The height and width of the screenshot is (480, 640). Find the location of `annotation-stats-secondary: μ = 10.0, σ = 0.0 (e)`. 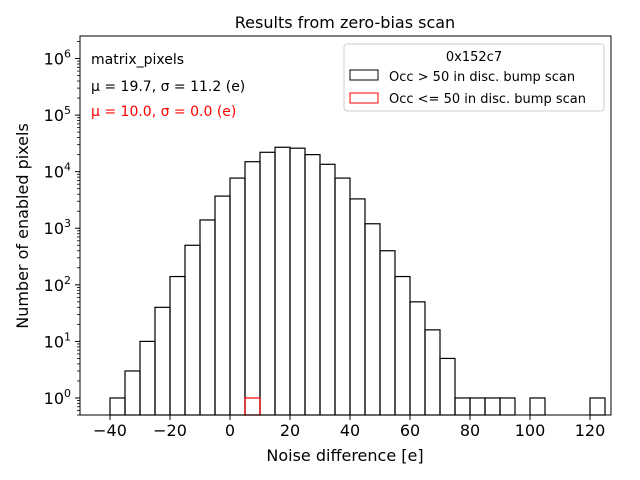

annotation-stats-secondary: μ = 10.0, σ = 0.0 (e) is located at coordinates (163, 112).